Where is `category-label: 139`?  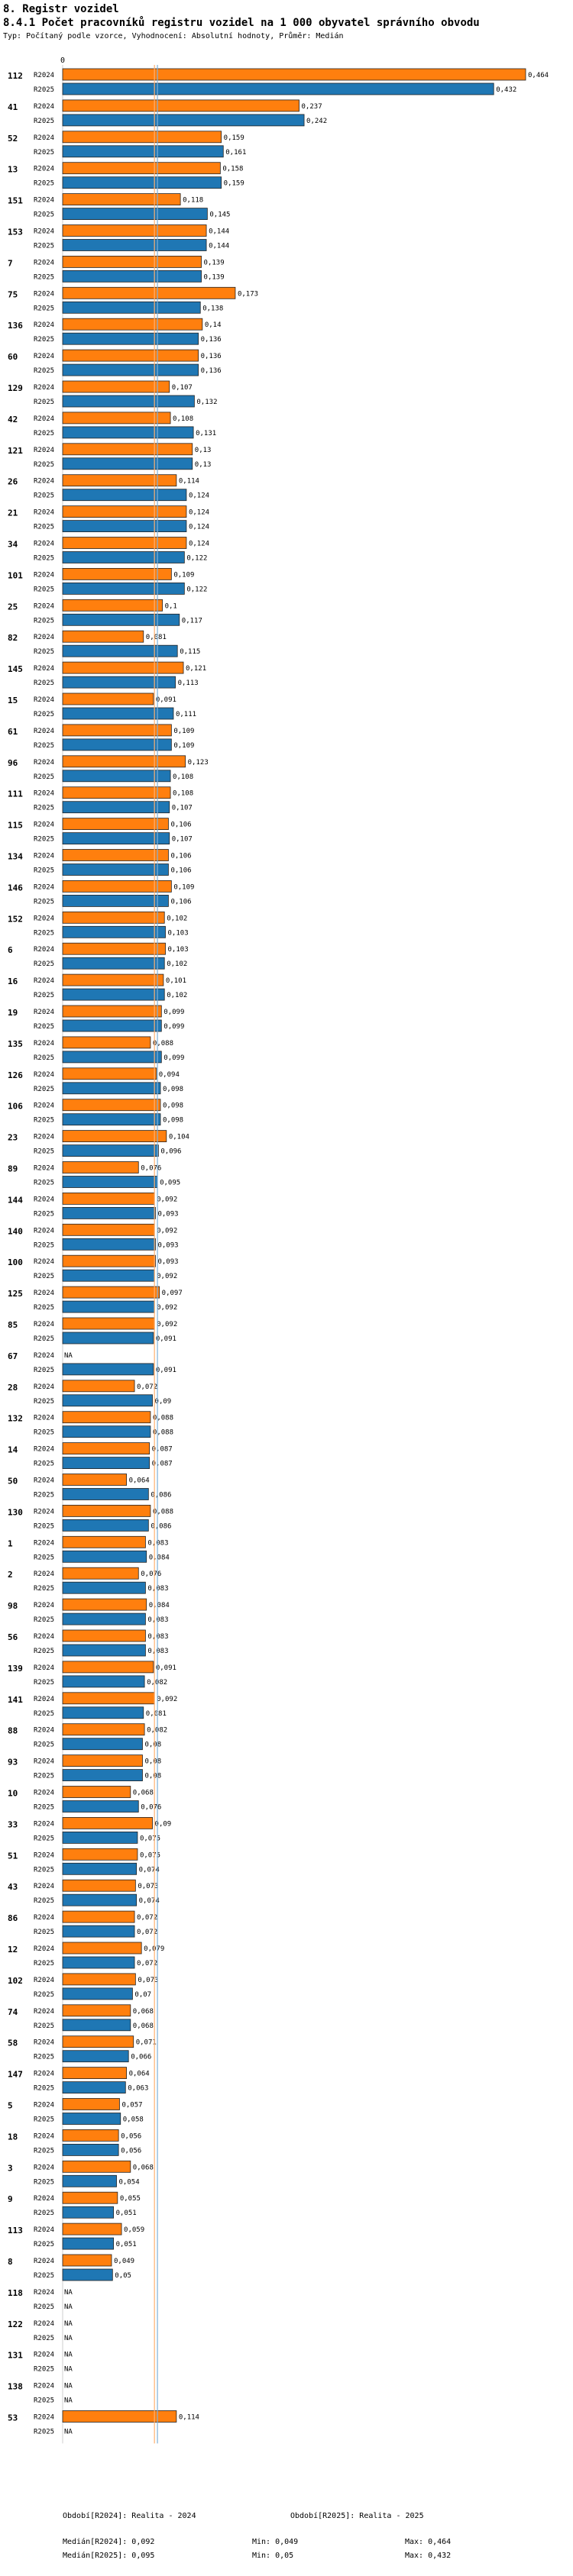 category-label: 139 is located at coordinates (15, 1669).